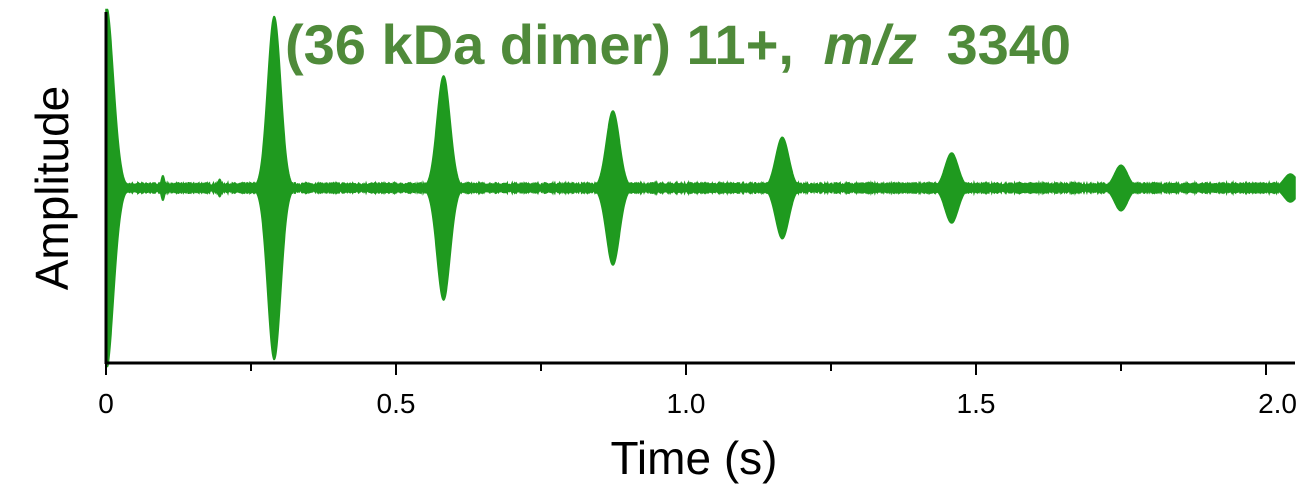 The width and height of the screenshot is (1310, 484). What do you see at coordinates (686, 403) in the screenshot?
I see `x-tick-label: 1.0` at bounding box center [686, 403].